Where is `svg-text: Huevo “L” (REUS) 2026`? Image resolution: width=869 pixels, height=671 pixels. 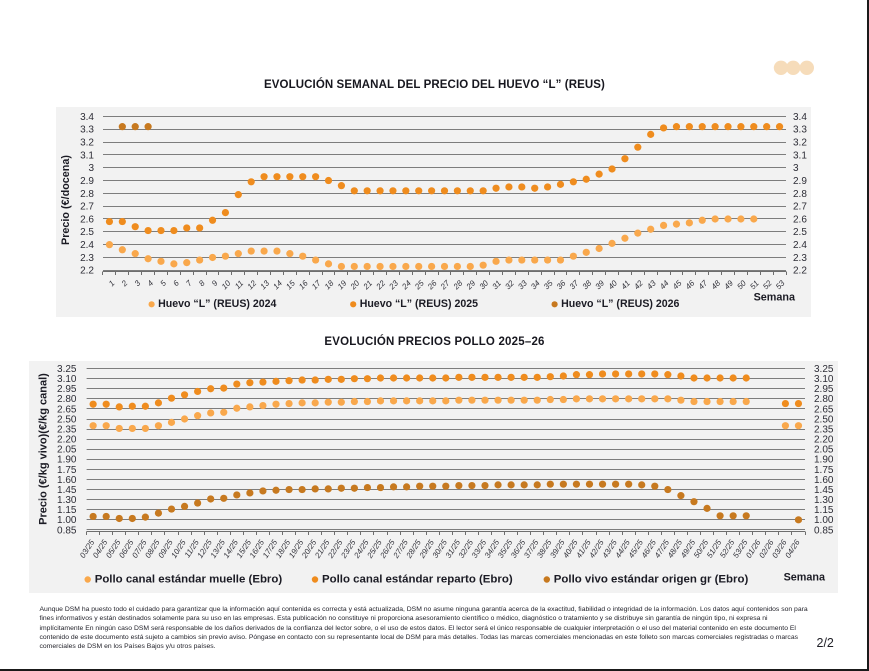 svg-text: Huevo “L” (REUS) 2026 is located at coordinates (620, 304).